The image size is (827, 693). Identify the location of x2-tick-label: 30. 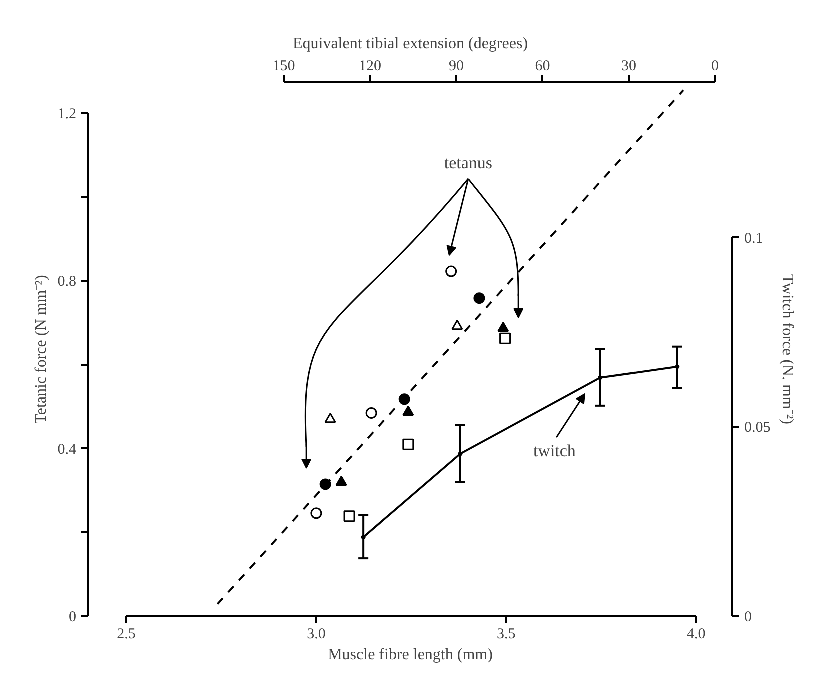
(629, 66).